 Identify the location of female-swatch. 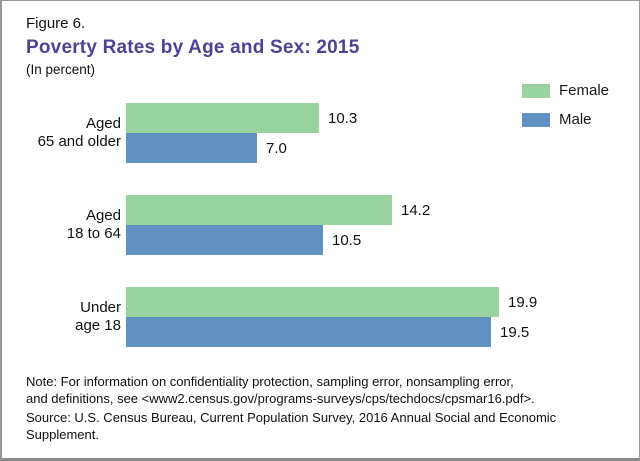
(536, 90).